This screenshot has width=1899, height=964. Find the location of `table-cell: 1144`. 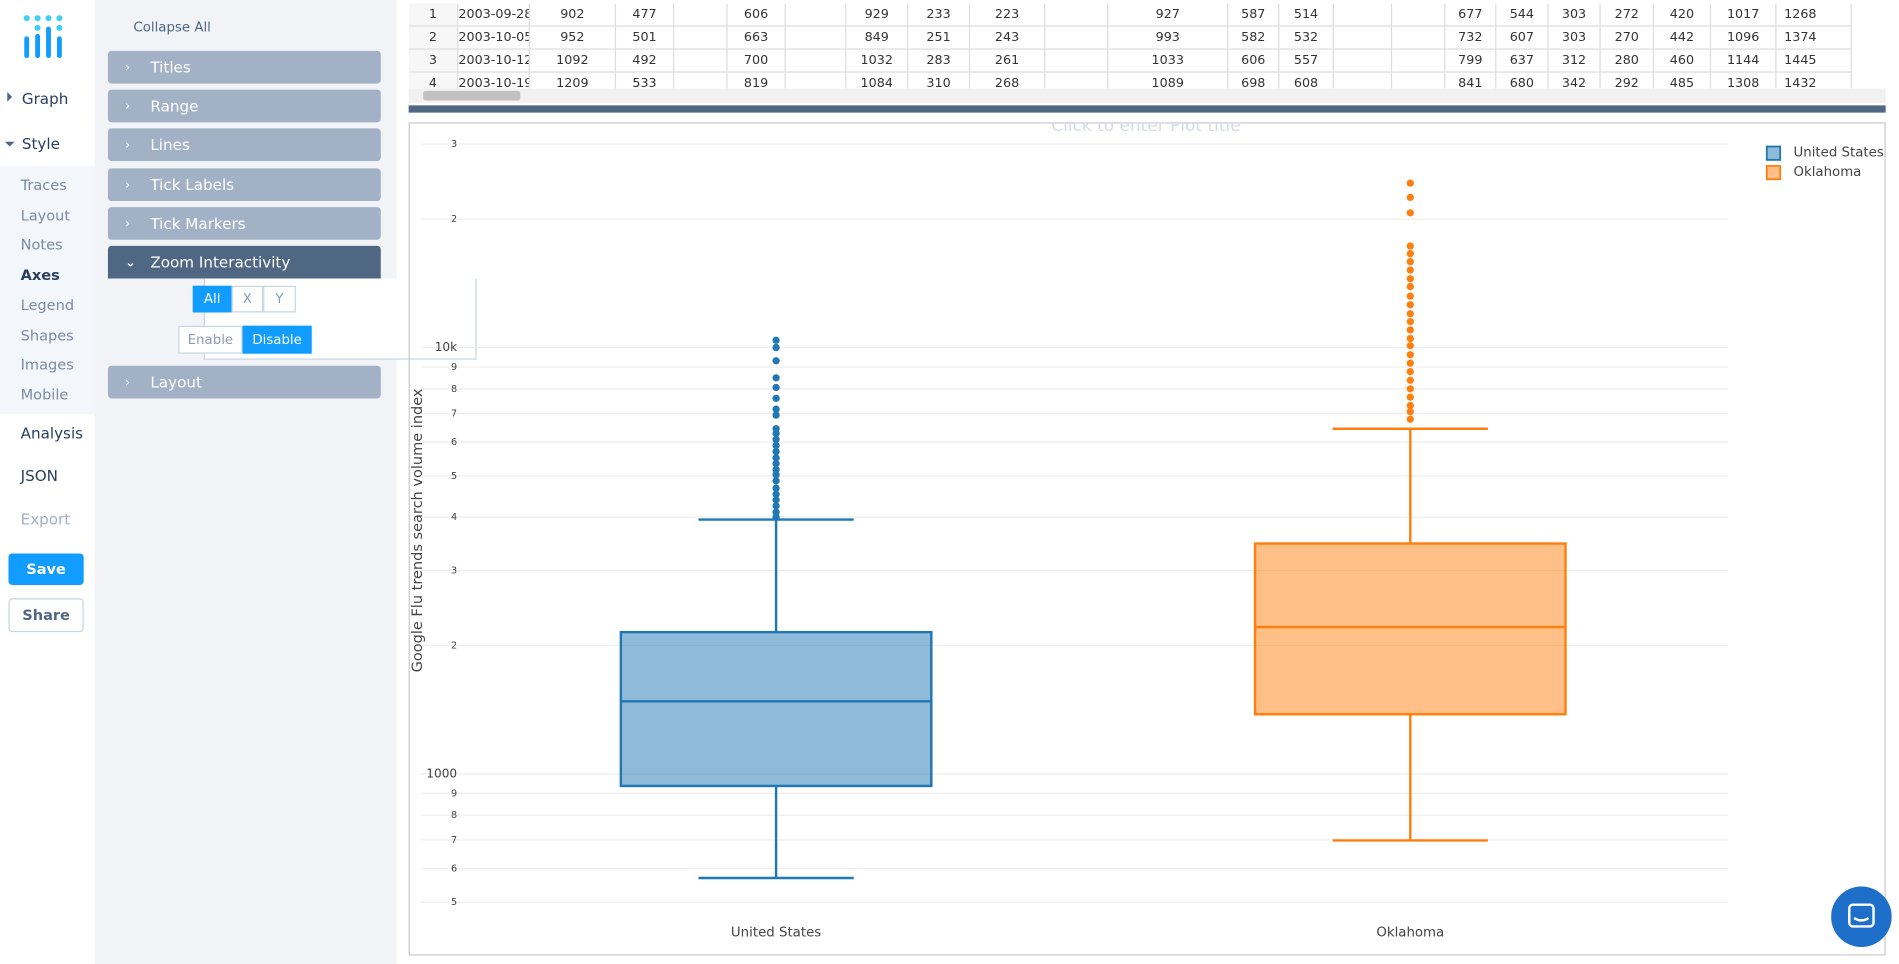

table-cell: 1144 is located at coordinates (1744, 61).